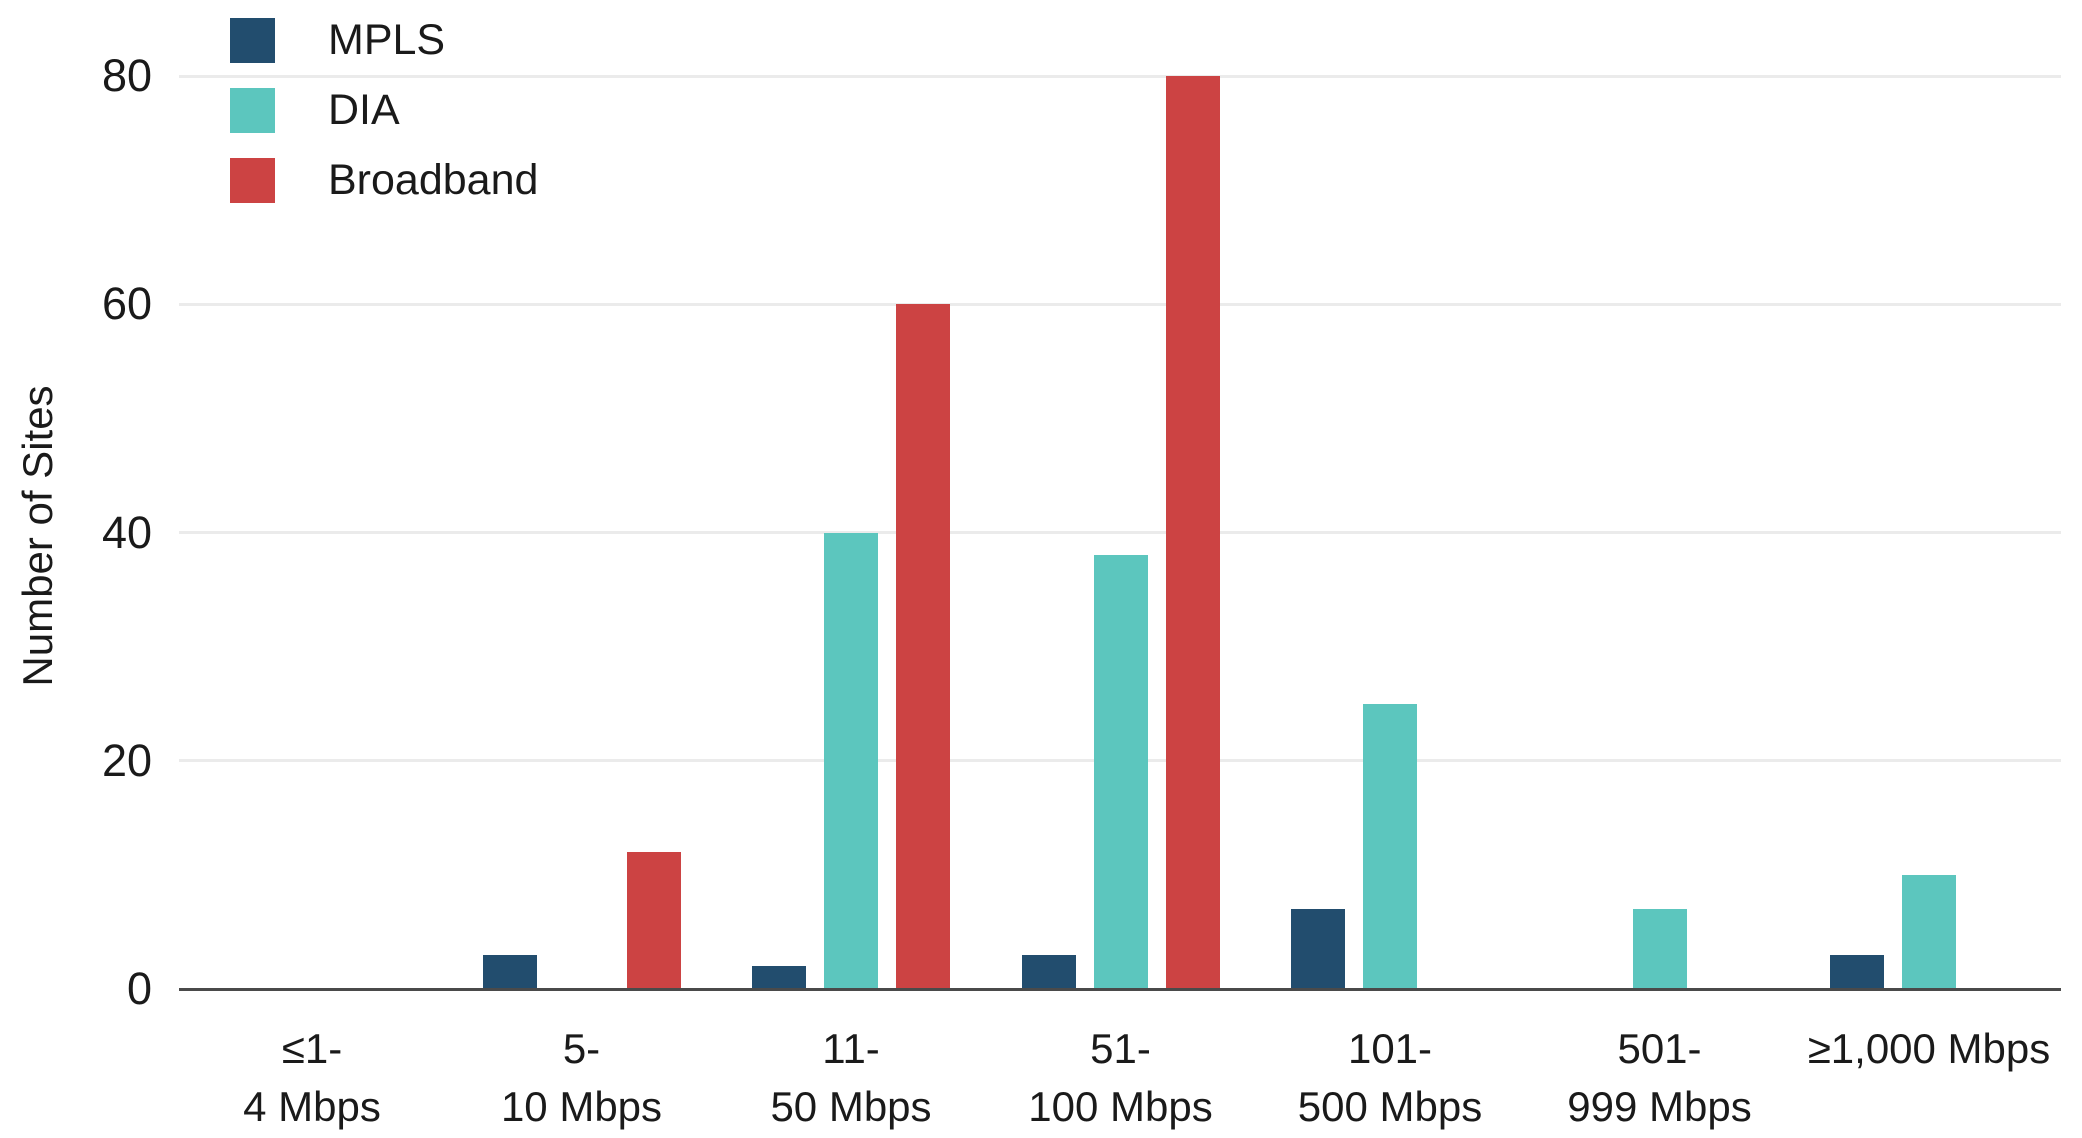 This screenshot has width=2082, height=1138. I want to click on legend-label: DIA, so click(364, 110).